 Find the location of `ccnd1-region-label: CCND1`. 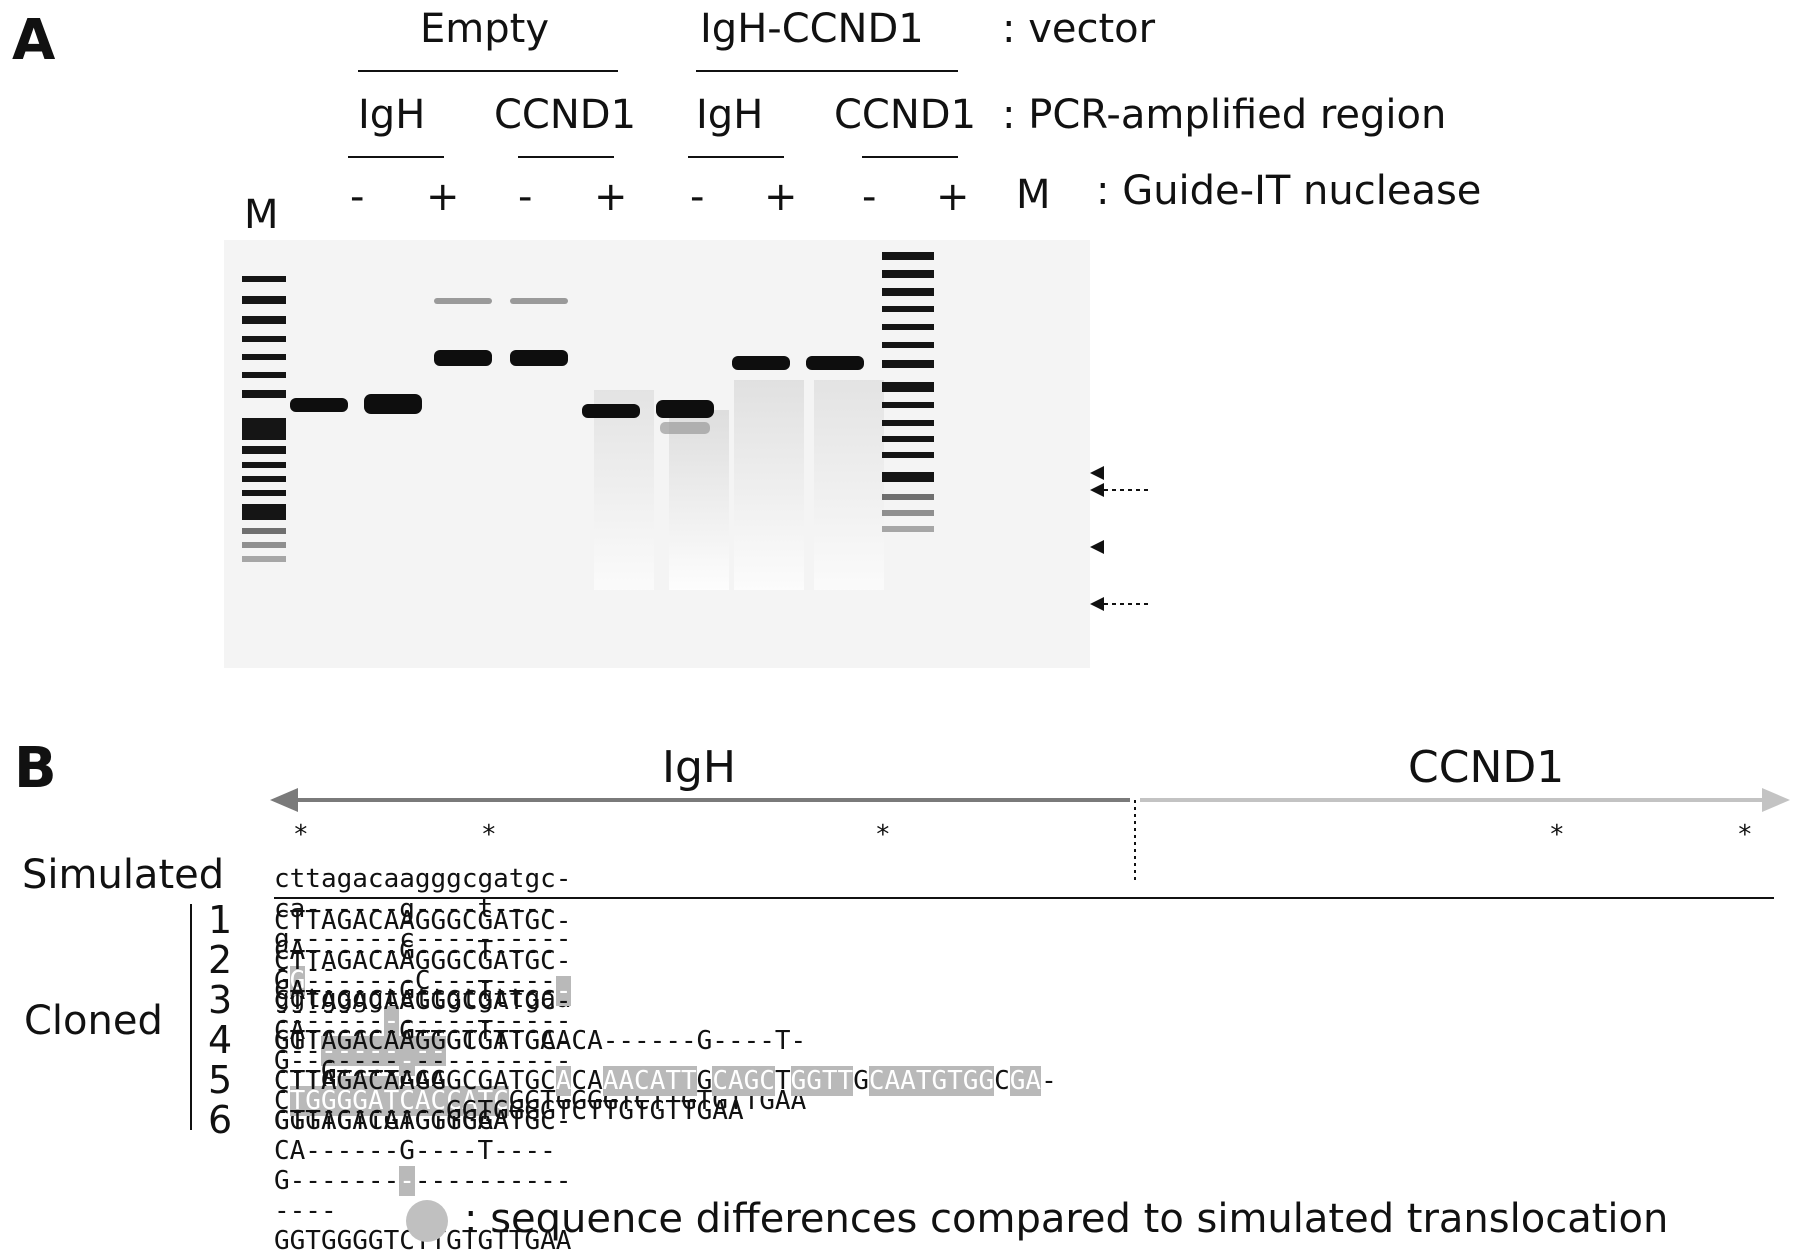

ccnd1-region-label: CCND1 is located at coordinates (1486, 767).